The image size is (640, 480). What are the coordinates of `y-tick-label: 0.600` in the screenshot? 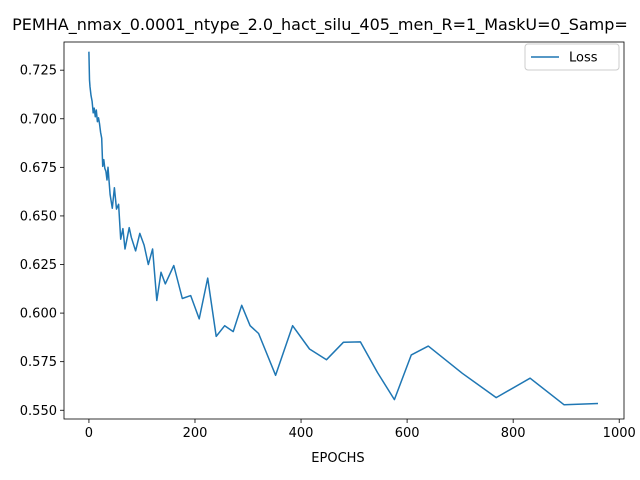 It's located at (38, 314).